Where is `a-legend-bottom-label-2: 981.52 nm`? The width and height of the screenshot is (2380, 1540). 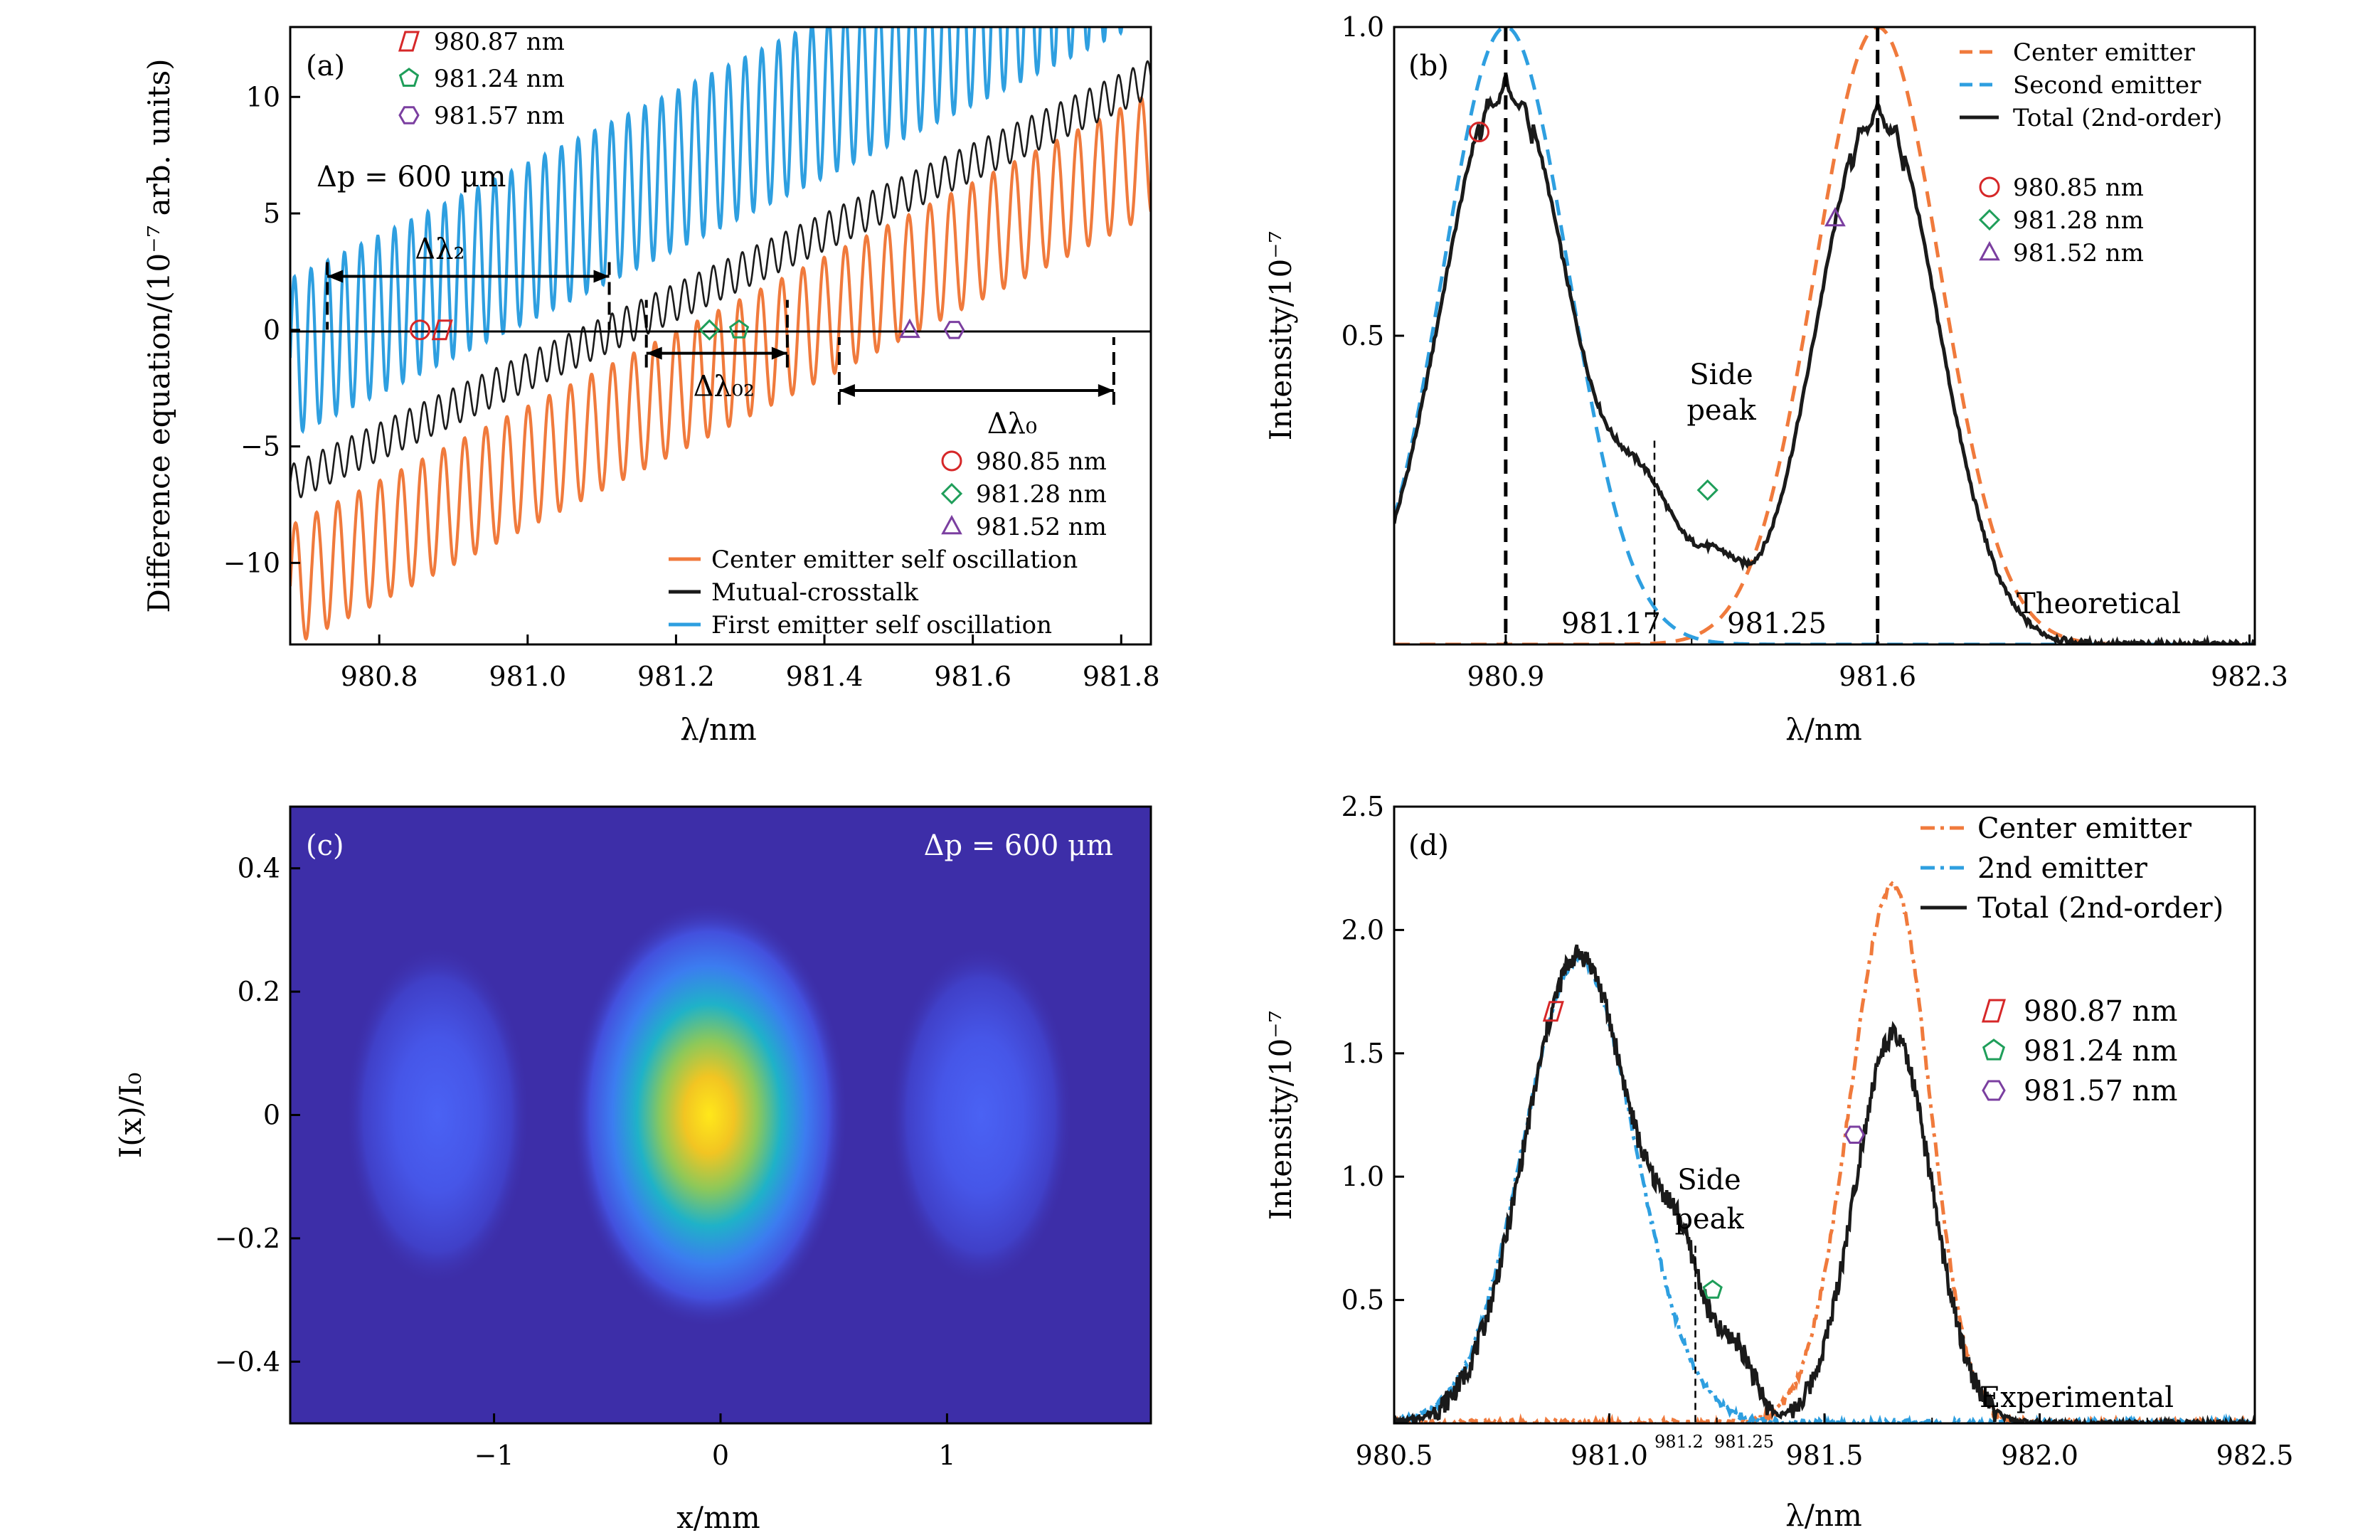 a-legend-bottom-label-2: 981.52 nm is located at coordinates (1041, 527).